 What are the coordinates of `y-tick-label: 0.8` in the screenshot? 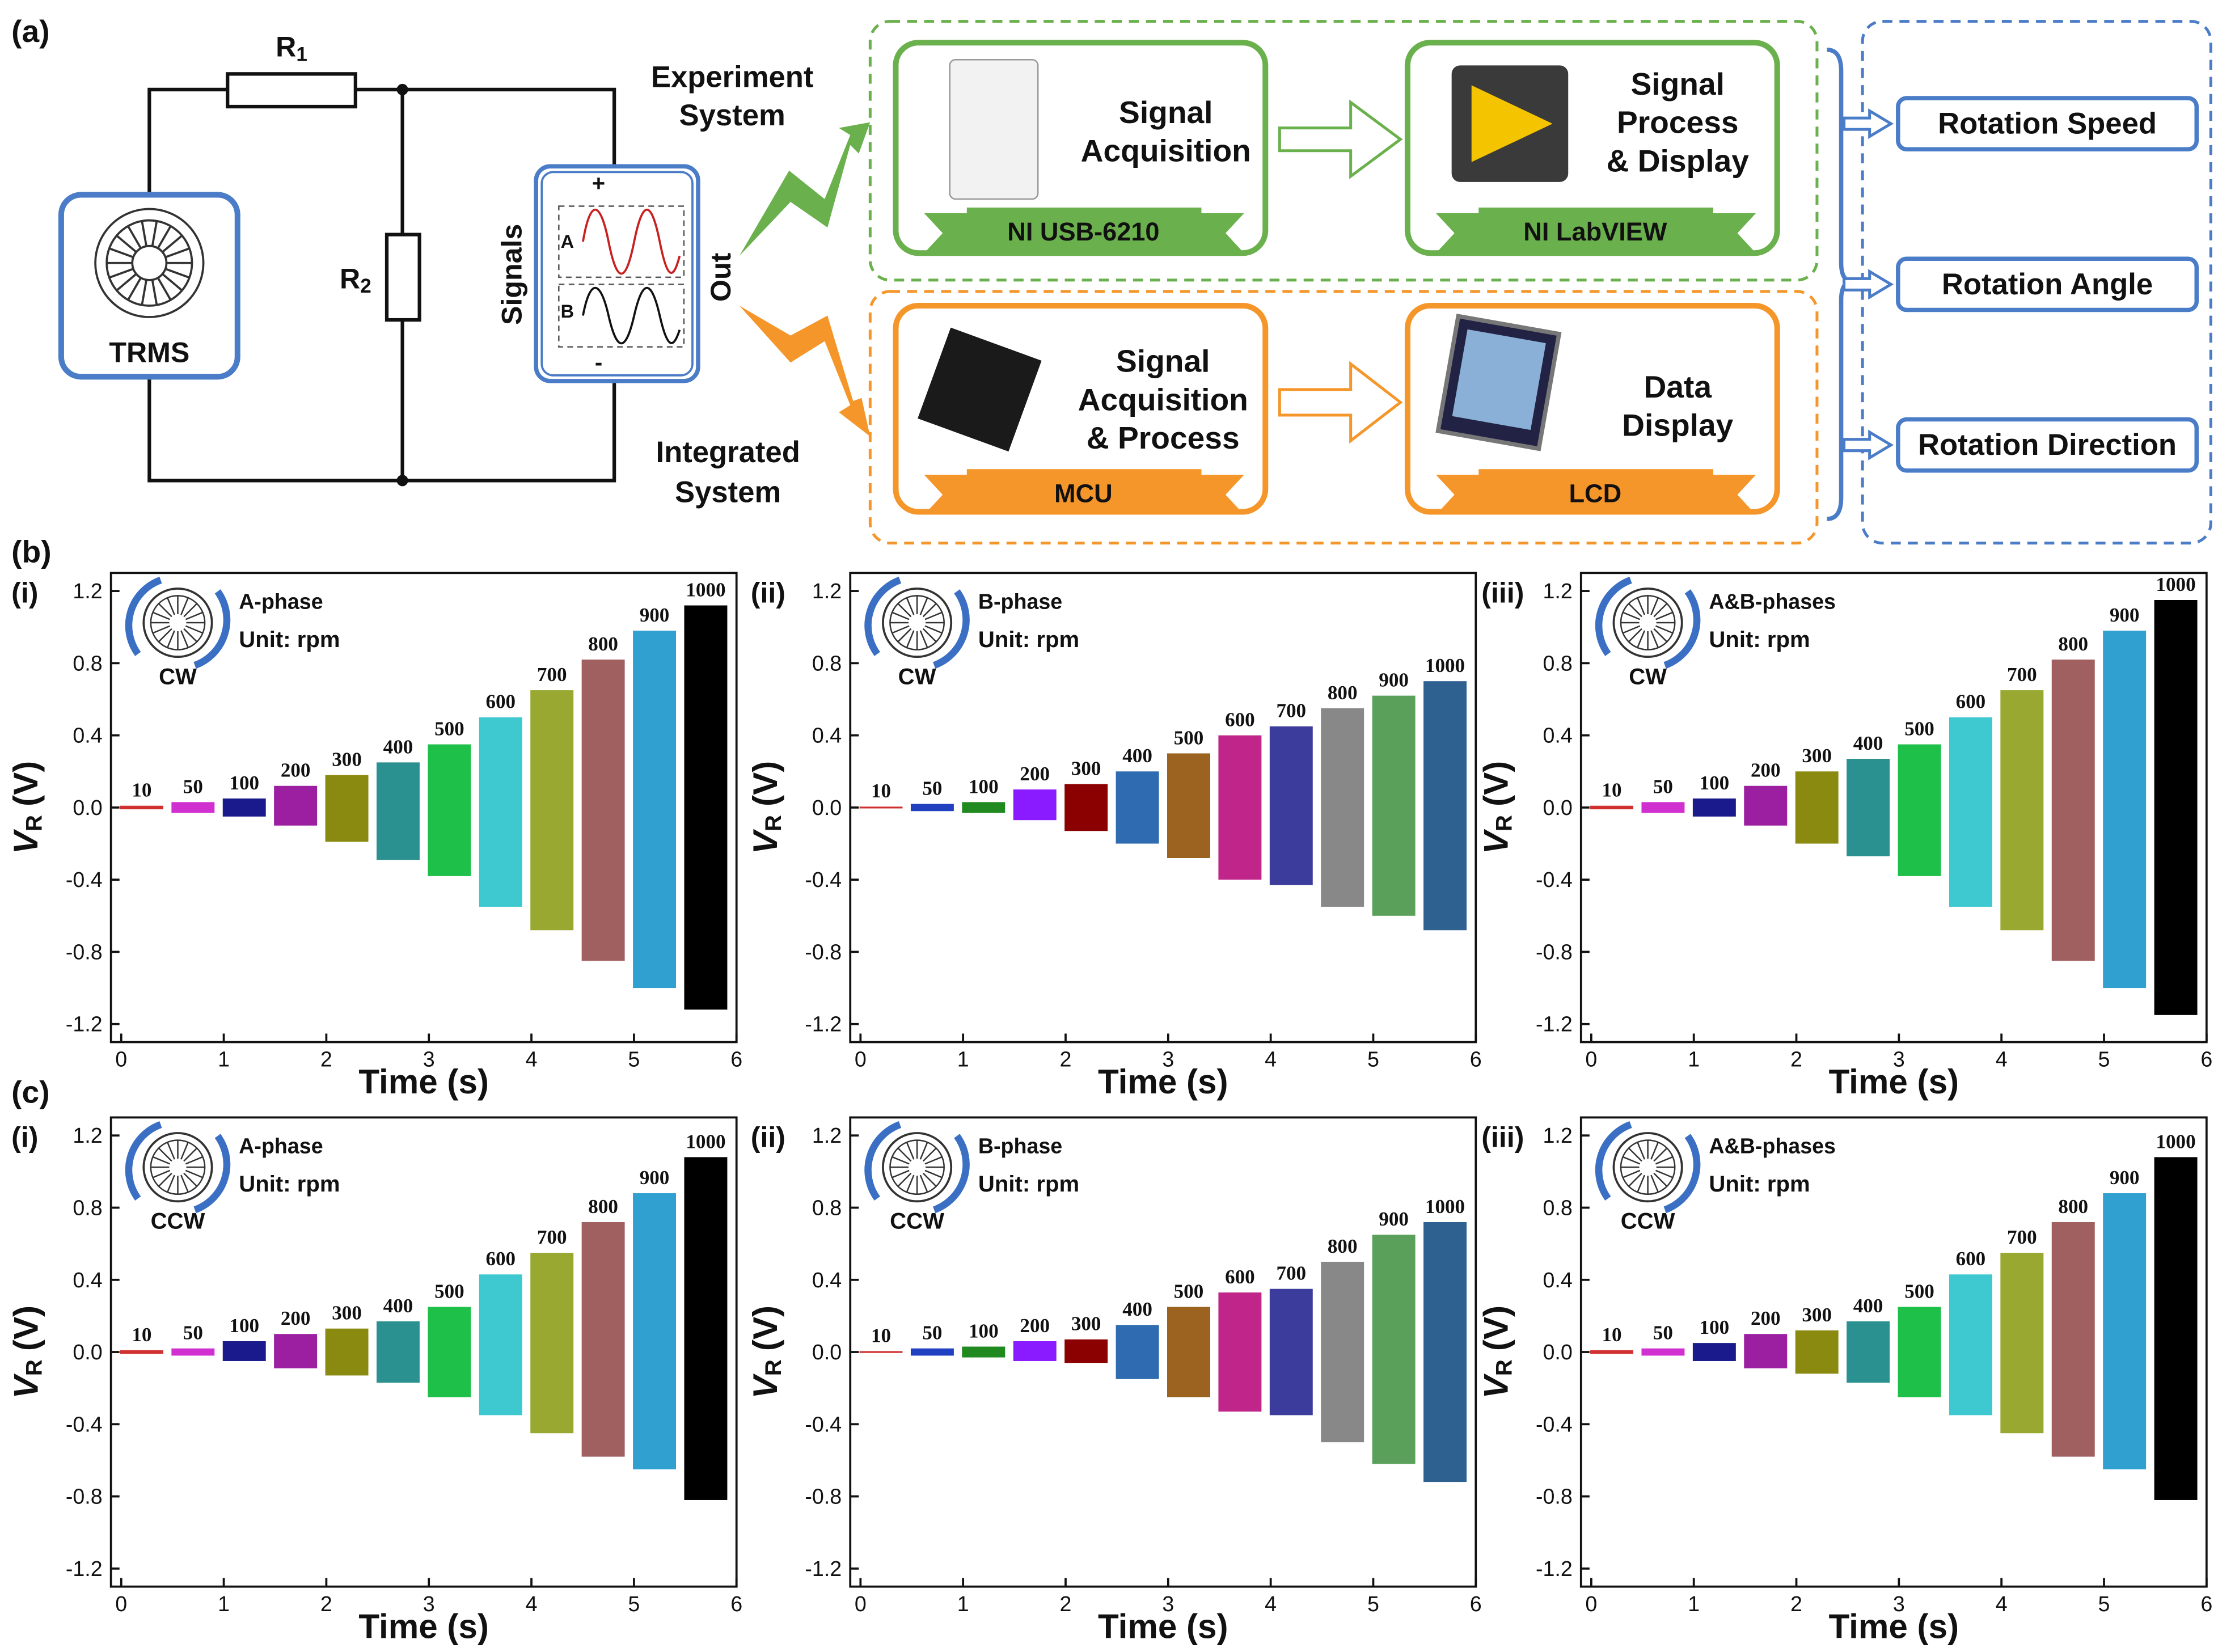 It's located at (1557, 1208).